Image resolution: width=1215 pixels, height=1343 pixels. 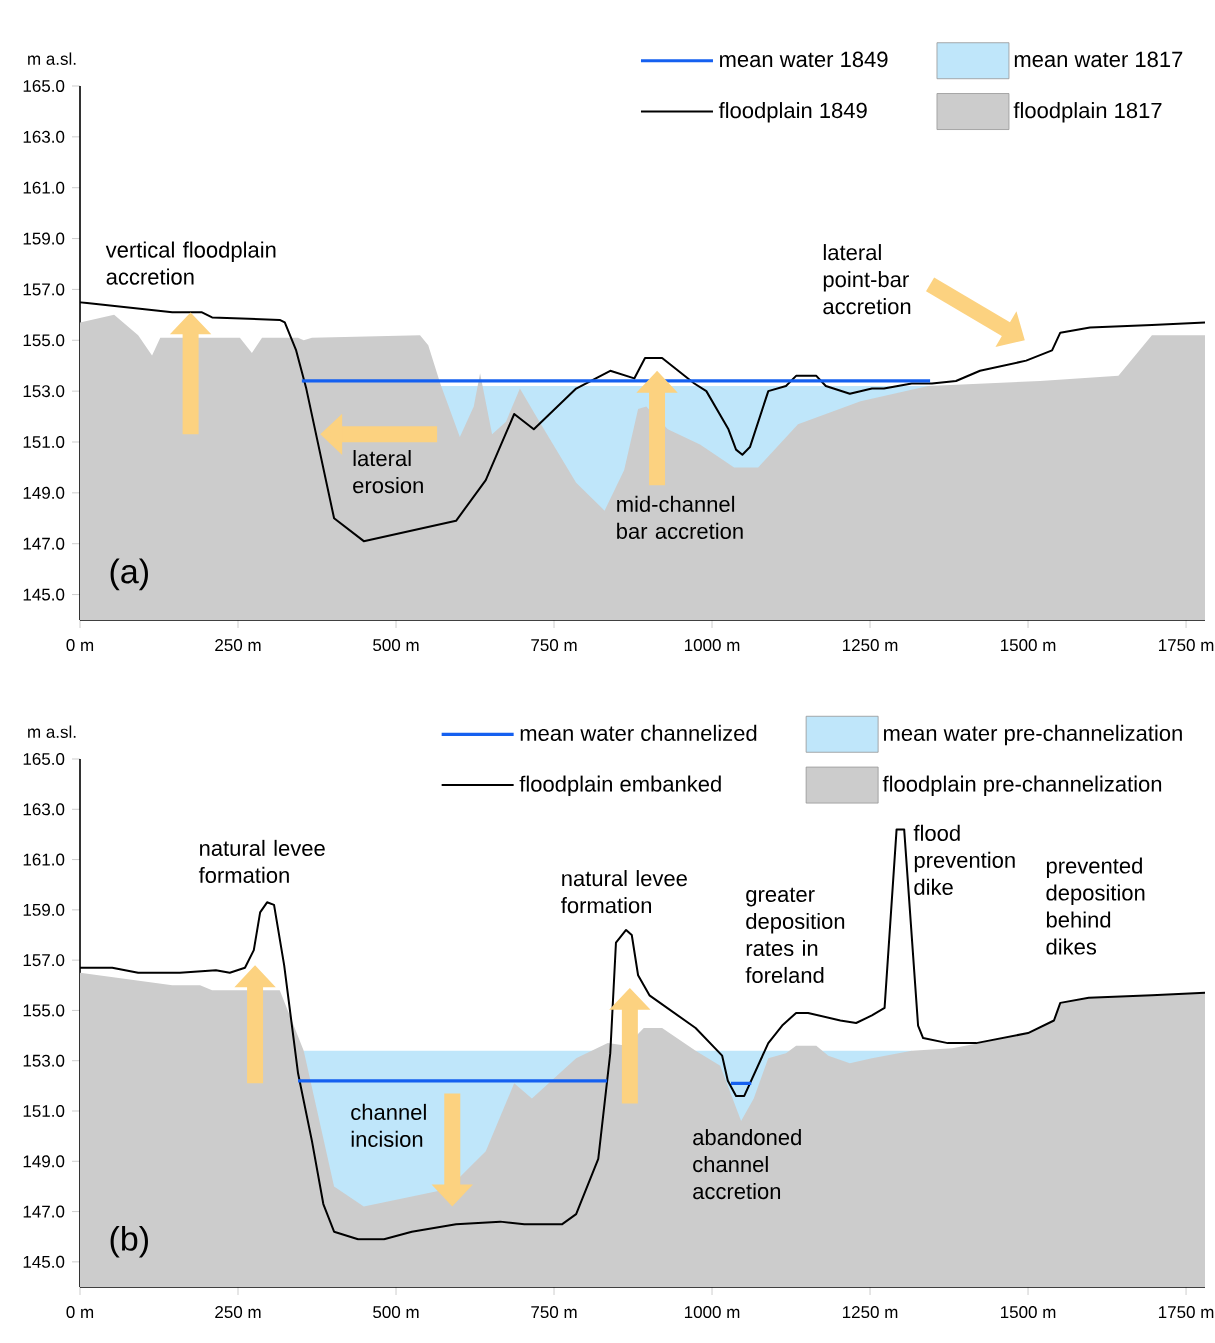 I want to click on annotation: lateral point-bar accretion, so click(x=867, y=279).